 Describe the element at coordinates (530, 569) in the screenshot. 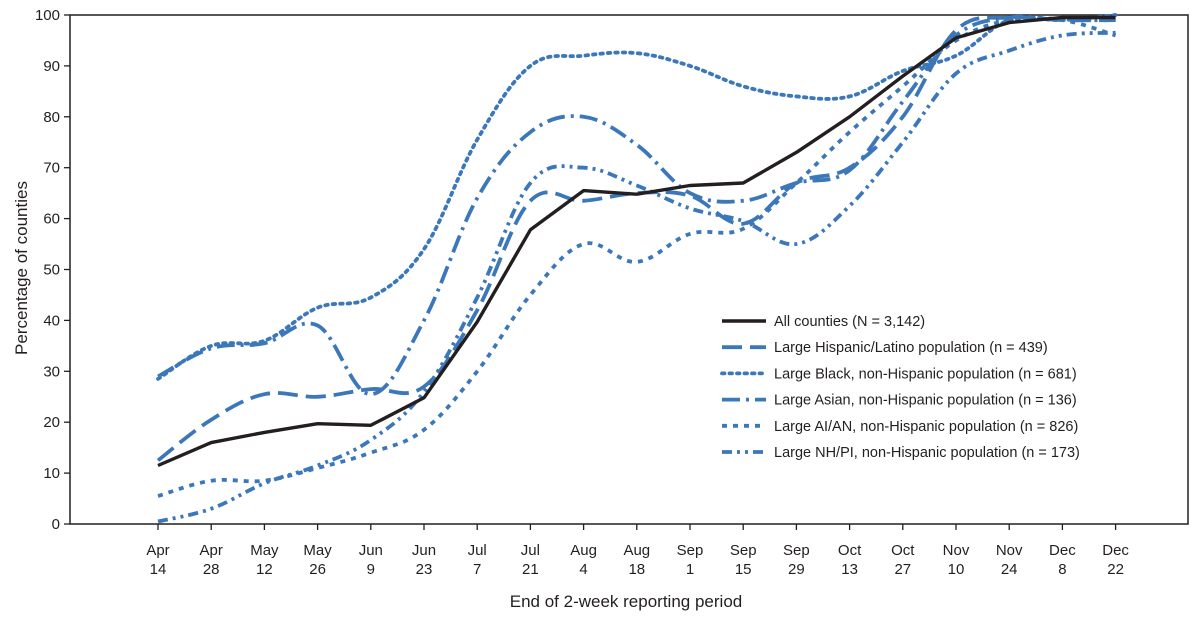

I see `x-tick-label-day: 21` at that location.